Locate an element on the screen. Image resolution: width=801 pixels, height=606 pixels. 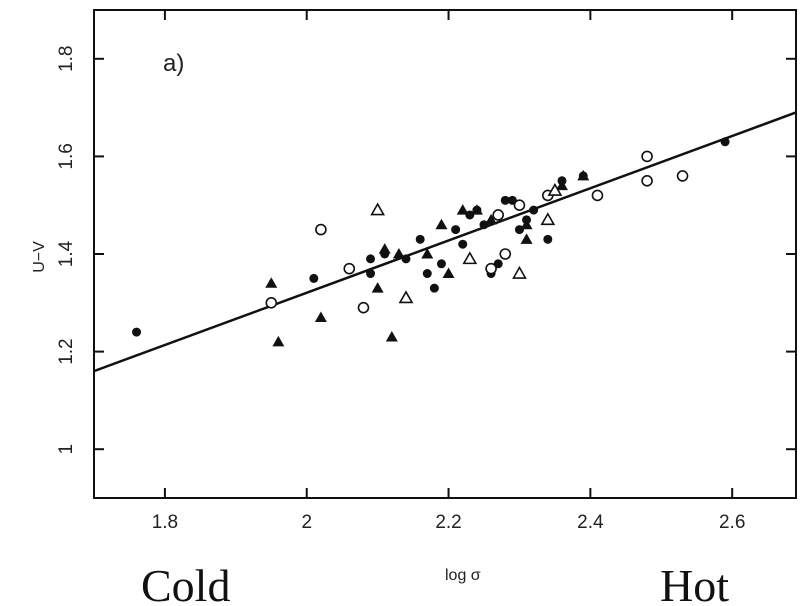
panel-label: a) is located at coordinates (173, 63).